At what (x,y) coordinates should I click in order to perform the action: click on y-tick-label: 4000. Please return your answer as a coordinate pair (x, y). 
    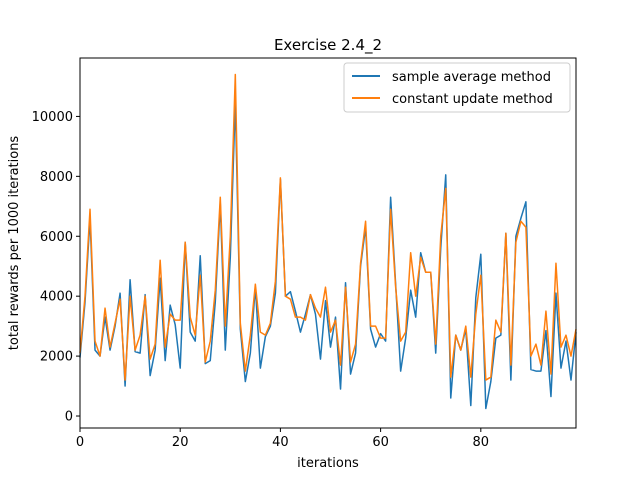
    Looking at the image, I should click on (56, 297).